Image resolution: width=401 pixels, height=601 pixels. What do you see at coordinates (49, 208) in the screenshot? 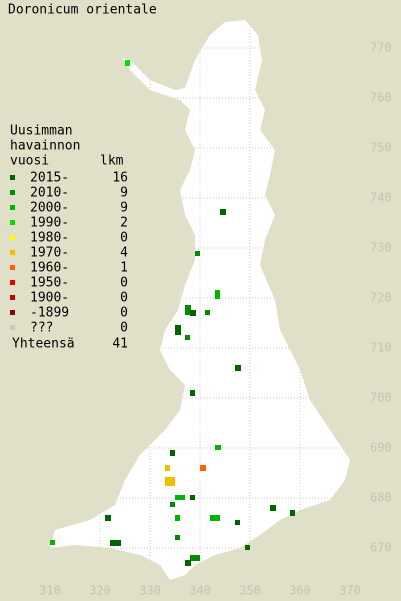
I see `legend-label: 2000-` at bounding box center [49, 208].